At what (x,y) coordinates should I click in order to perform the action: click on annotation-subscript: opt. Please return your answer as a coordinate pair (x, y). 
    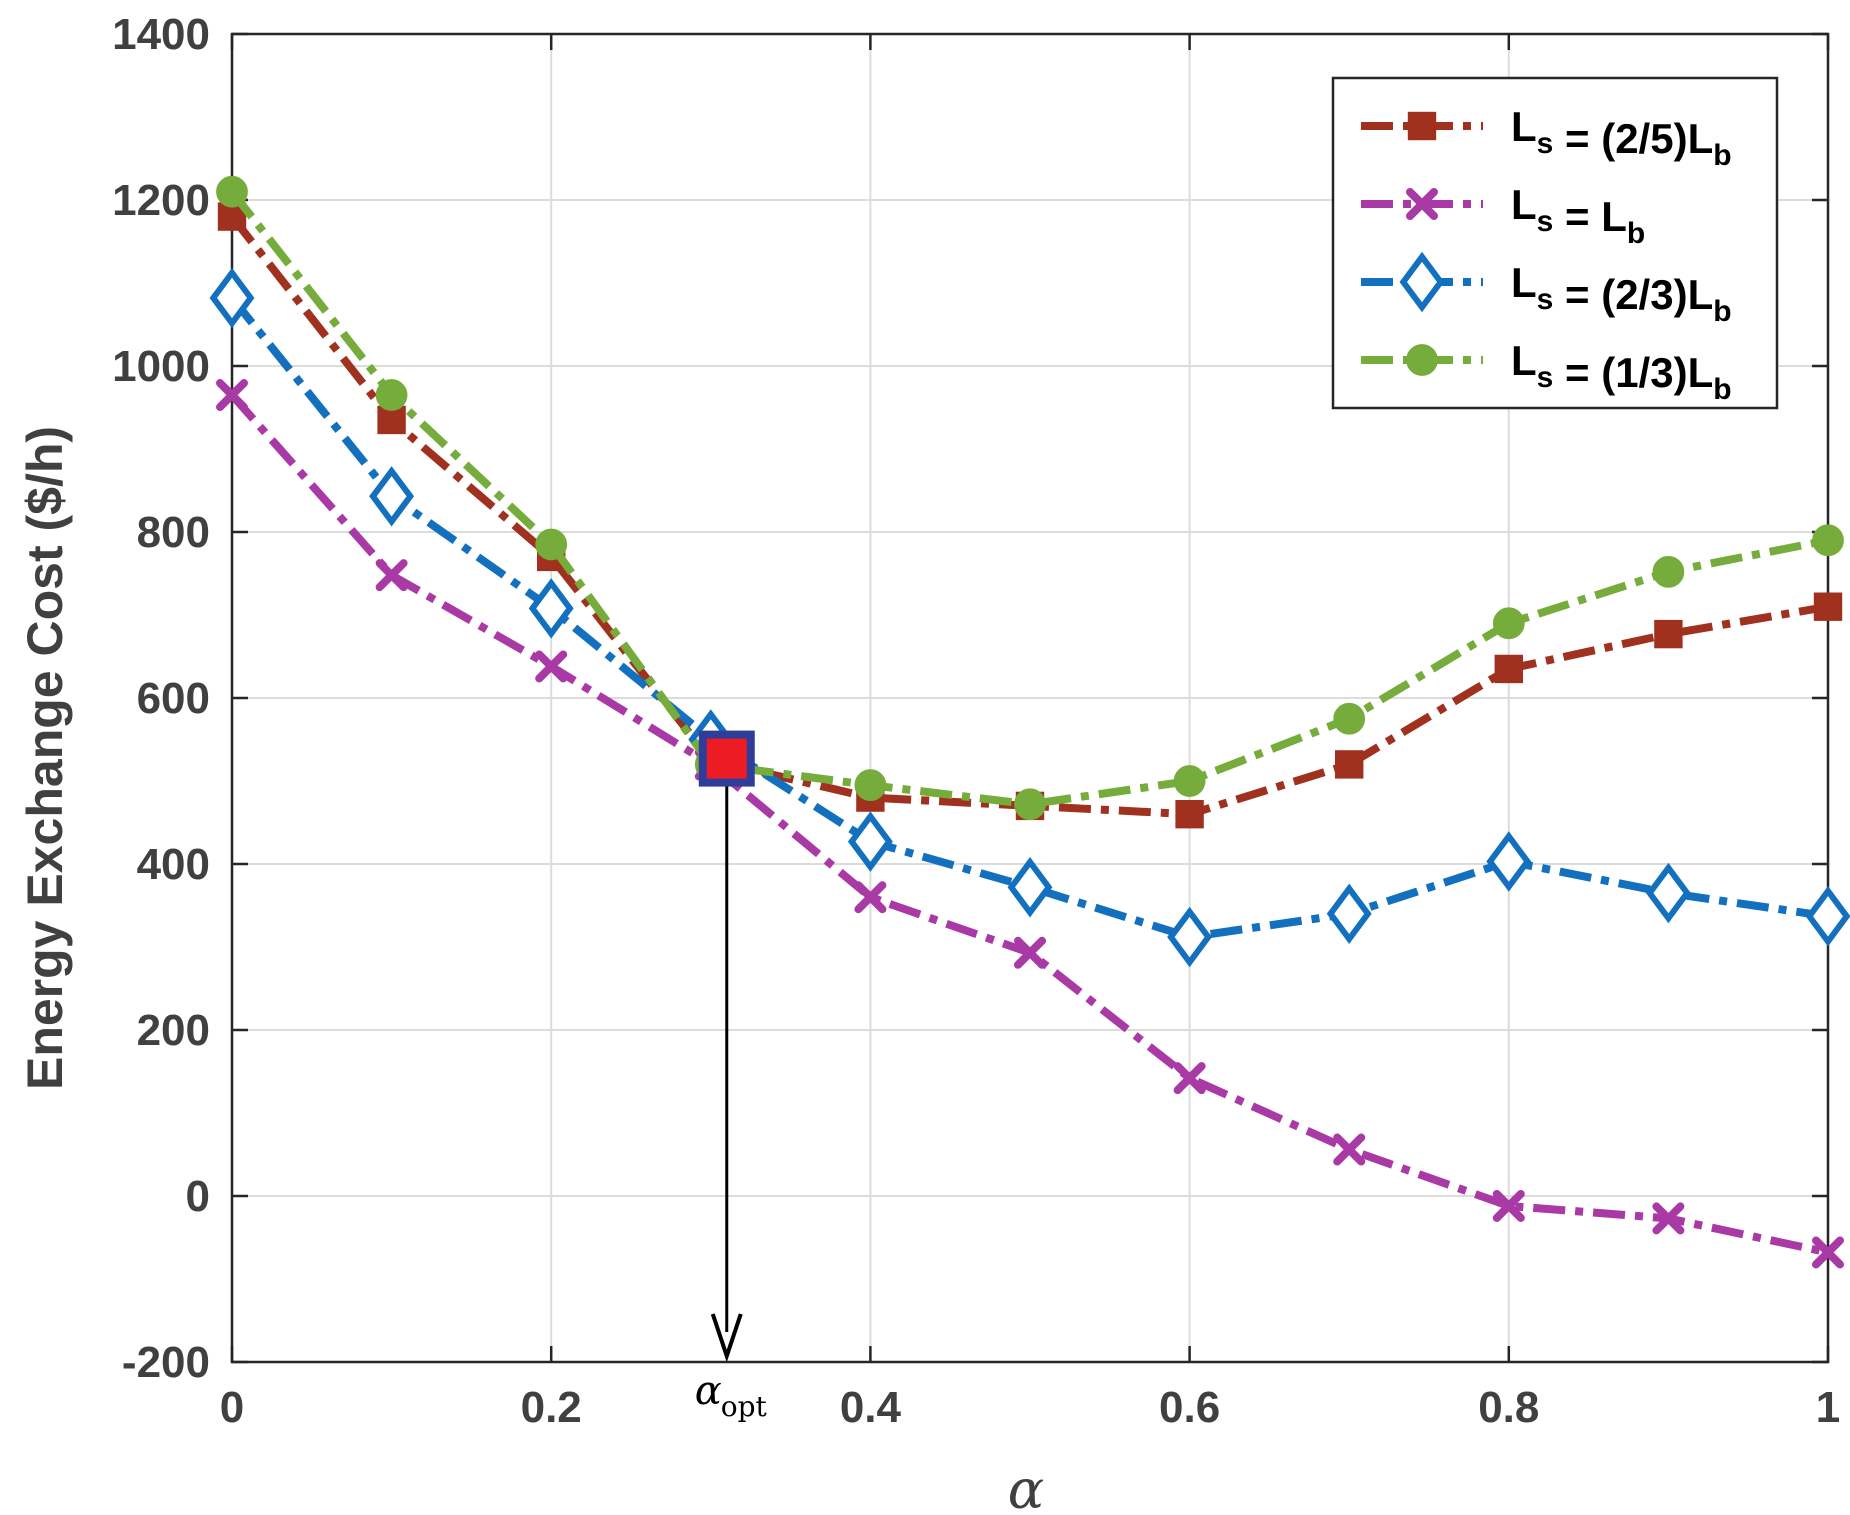
    Looking at the image, I should click on (744, 1406).